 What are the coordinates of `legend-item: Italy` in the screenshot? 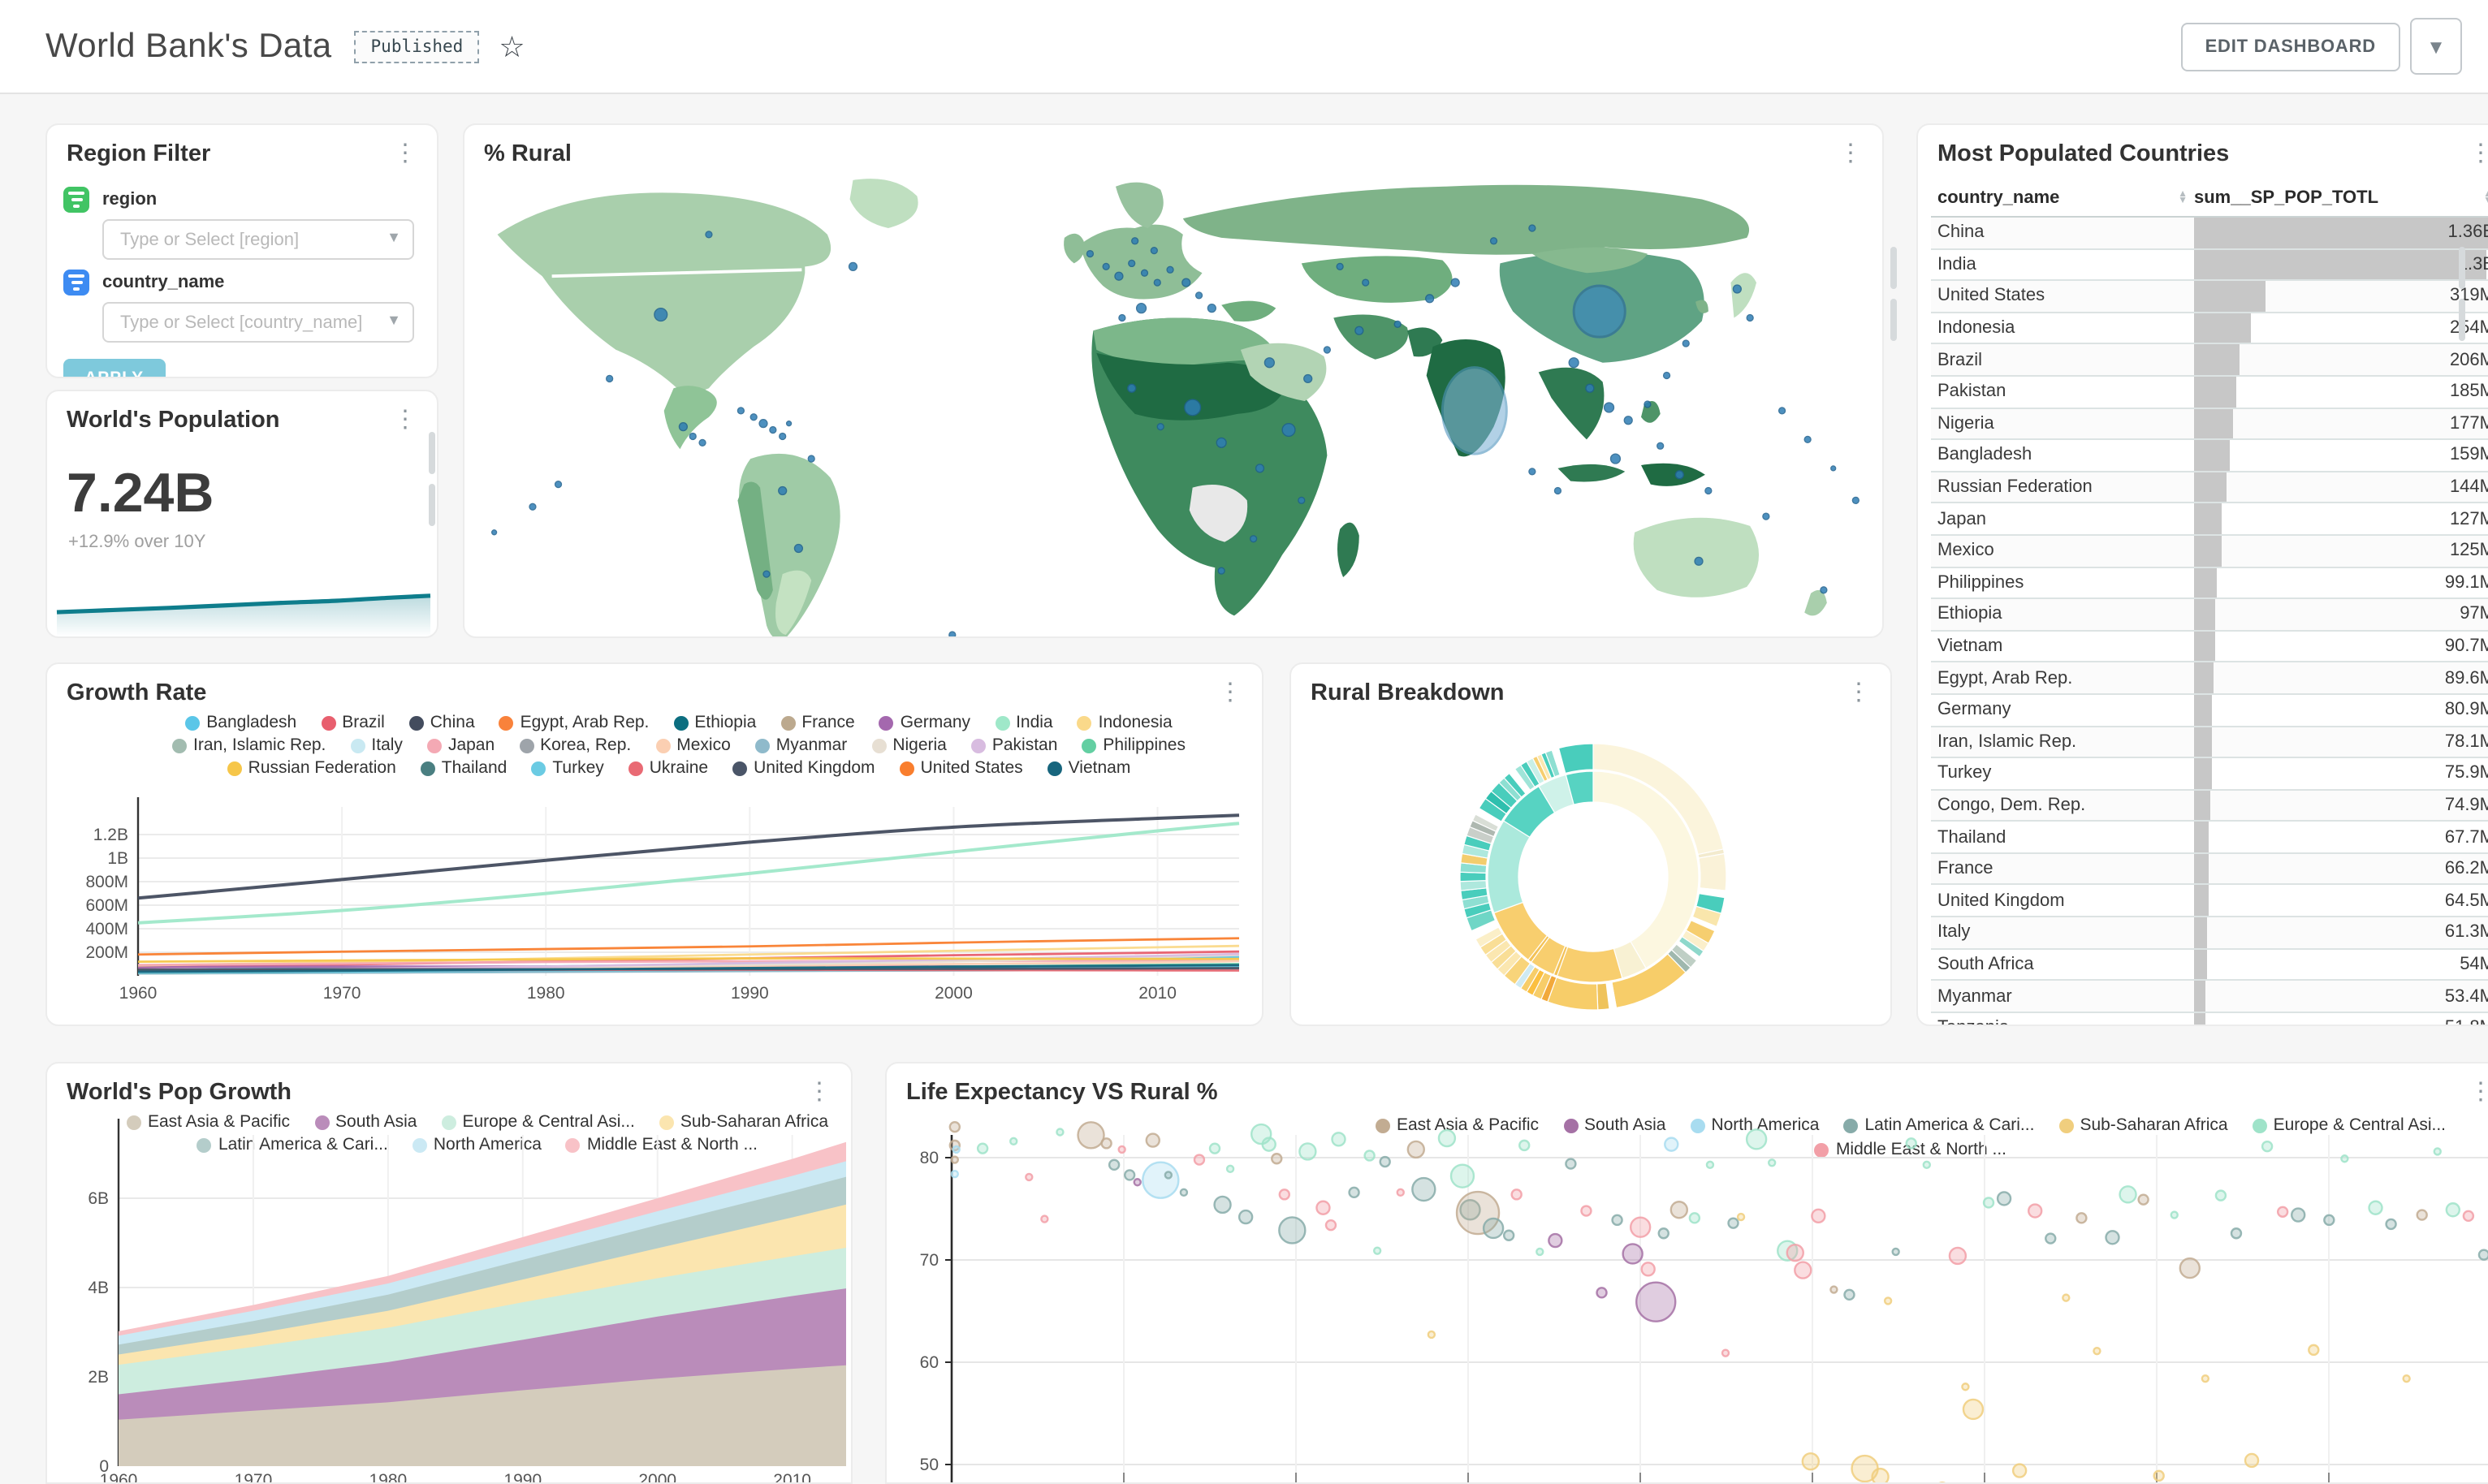 It's located at (376, 745).